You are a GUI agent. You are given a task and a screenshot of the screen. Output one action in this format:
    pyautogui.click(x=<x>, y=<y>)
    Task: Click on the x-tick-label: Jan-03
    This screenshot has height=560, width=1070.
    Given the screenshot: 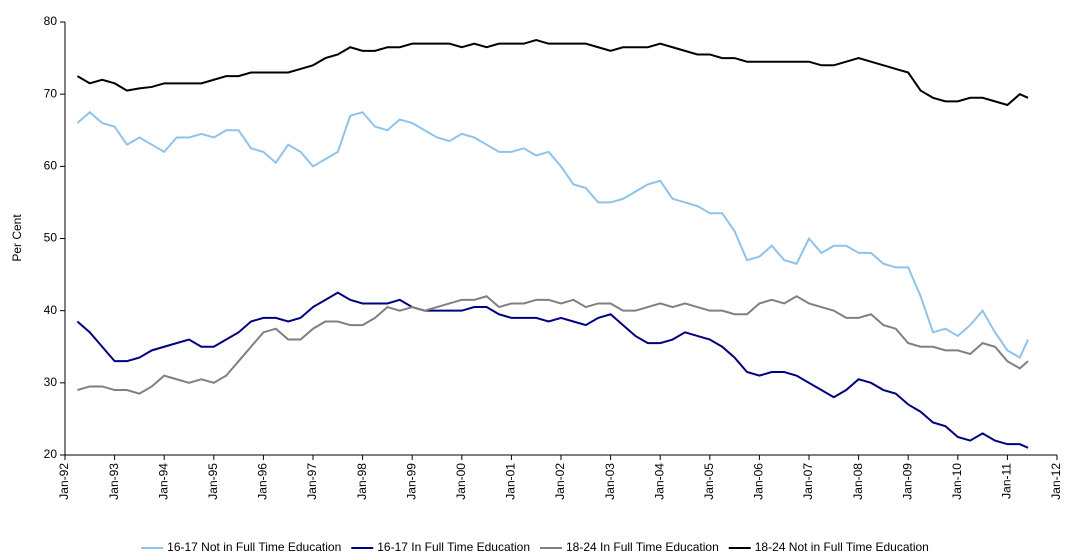 What is the action you would take?
    pyautogui.click(x=610, y=481)
    